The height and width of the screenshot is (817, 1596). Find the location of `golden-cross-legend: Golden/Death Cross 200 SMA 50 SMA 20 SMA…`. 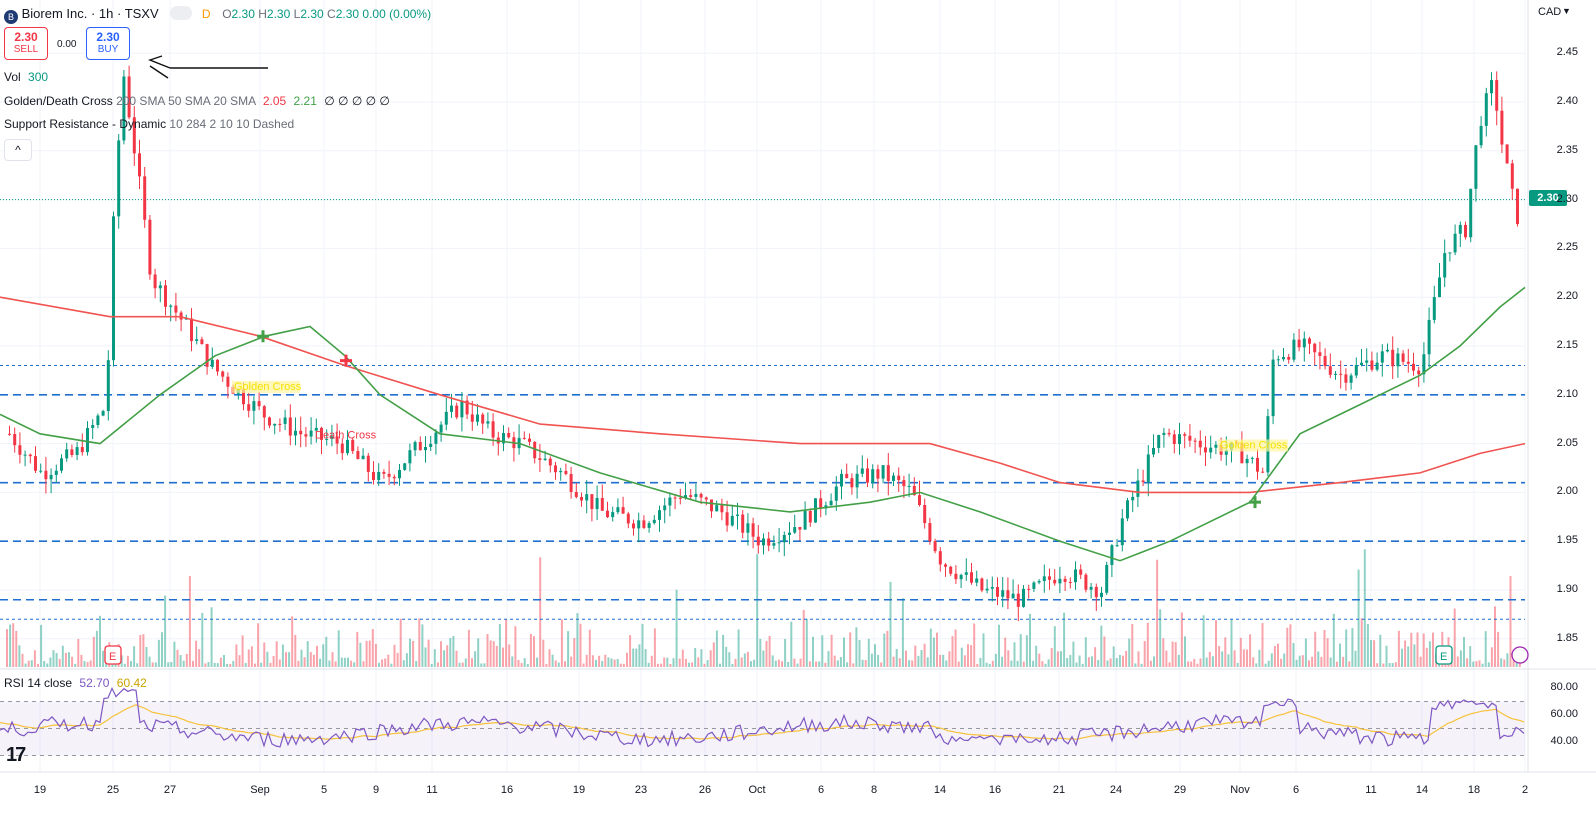

golden-cross-legend: Golden/Death Cross 200 SMA 50 SMA 20 SMA… is located at coordinates (197, 101).